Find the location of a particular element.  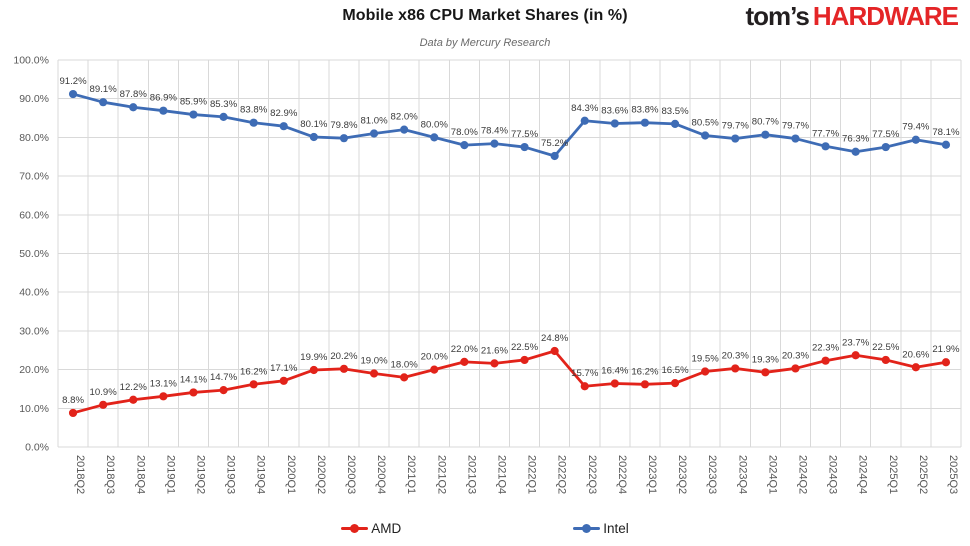

data-label-amd: 23.7% is located at coordinates (856, 342).